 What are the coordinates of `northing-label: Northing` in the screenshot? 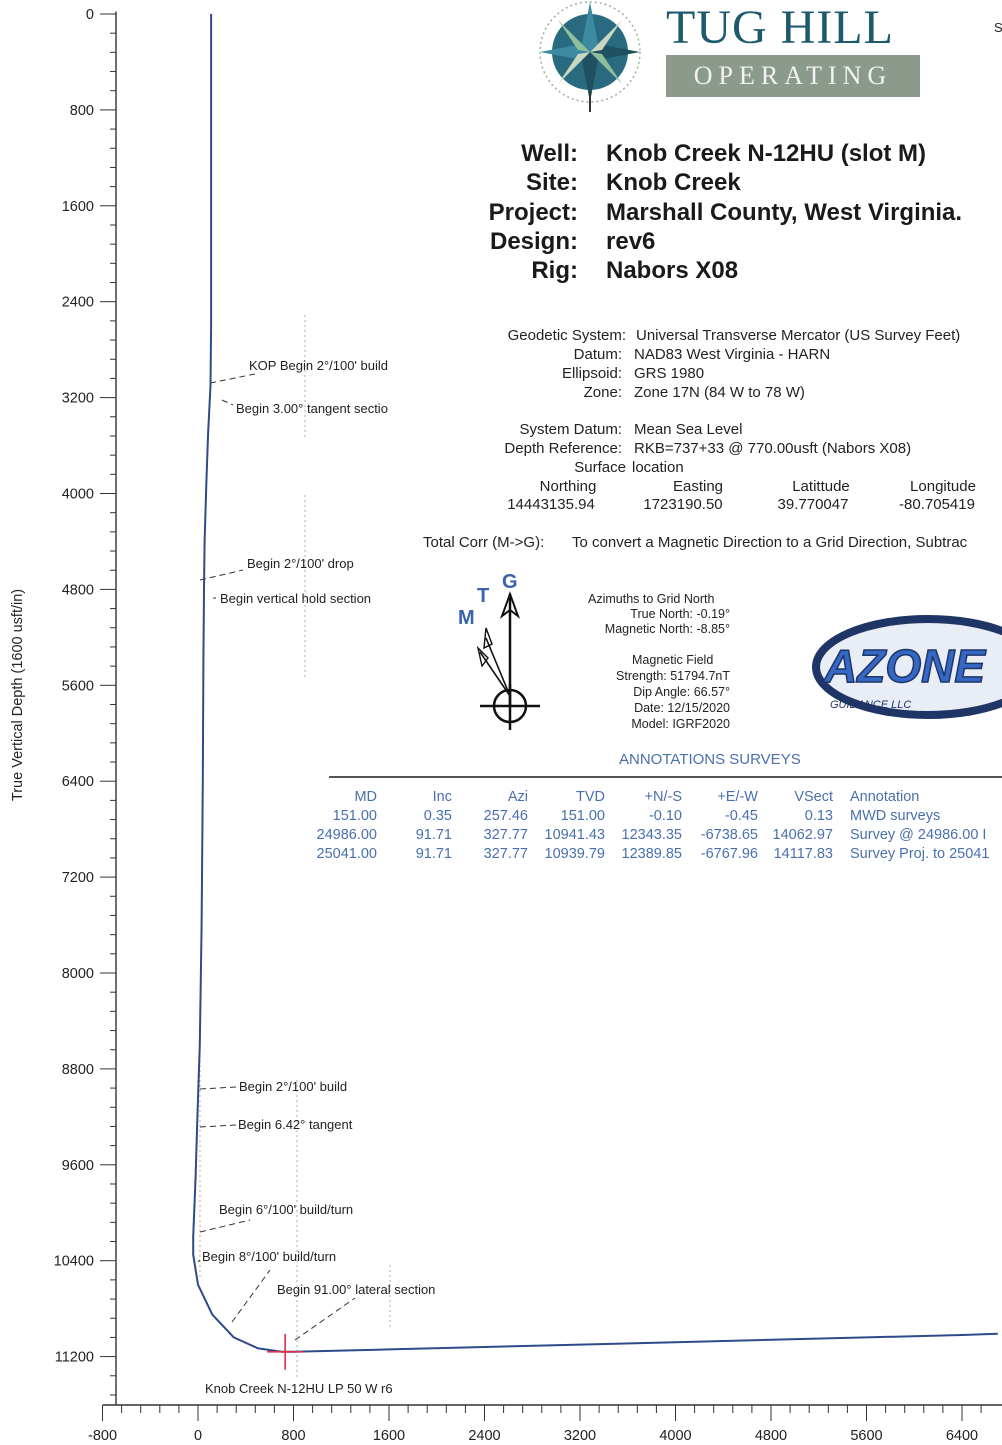 It's located at (568, 486).